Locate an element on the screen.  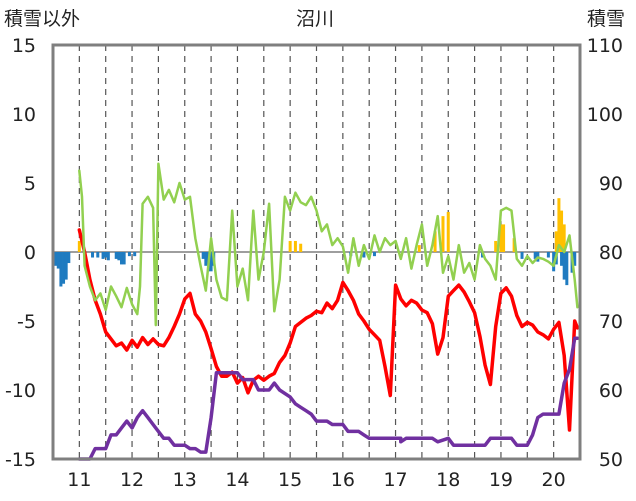
x-tick-label: 13 is located at coordinates (185, 480).